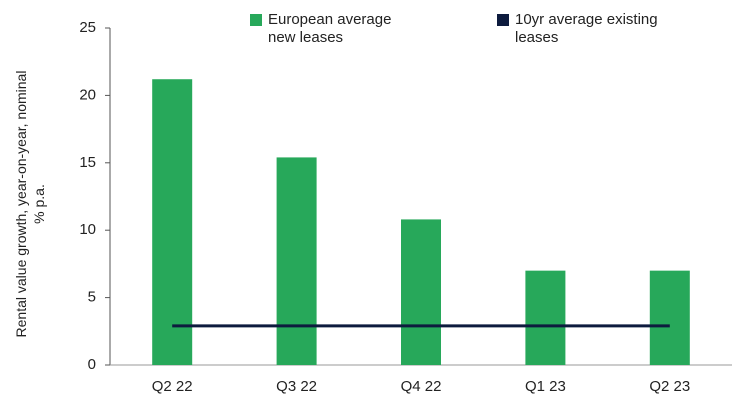 The height and width of the screenshot is (403, 732). What do you see at coordinates (87, 229) in the screenshot?
I see `y-tick-label: 10` at bounding box center [87, 229].